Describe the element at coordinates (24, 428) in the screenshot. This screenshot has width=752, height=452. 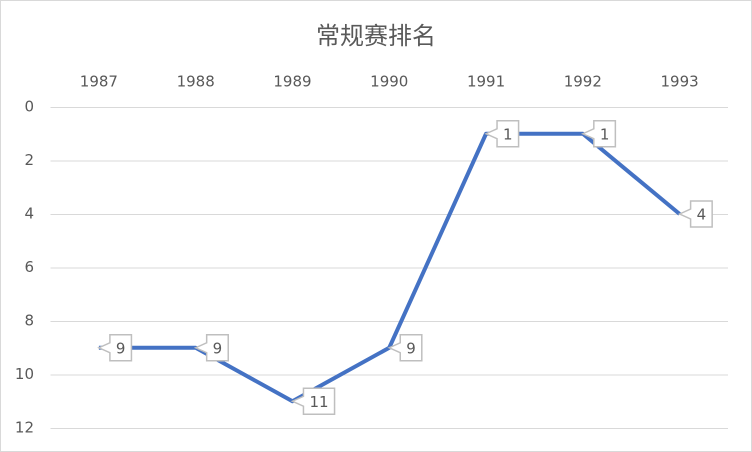
I see `y-tick-label: 12` at that location.